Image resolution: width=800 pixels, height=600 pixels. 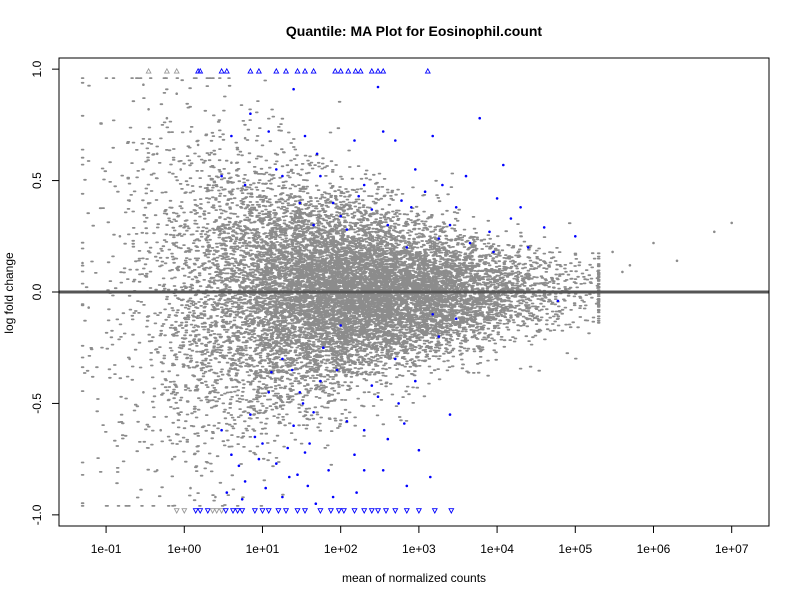 I want to click on y-axis: 1.0 0.5 0.0 -0.5 -1.0, so click(x=44, y=292).